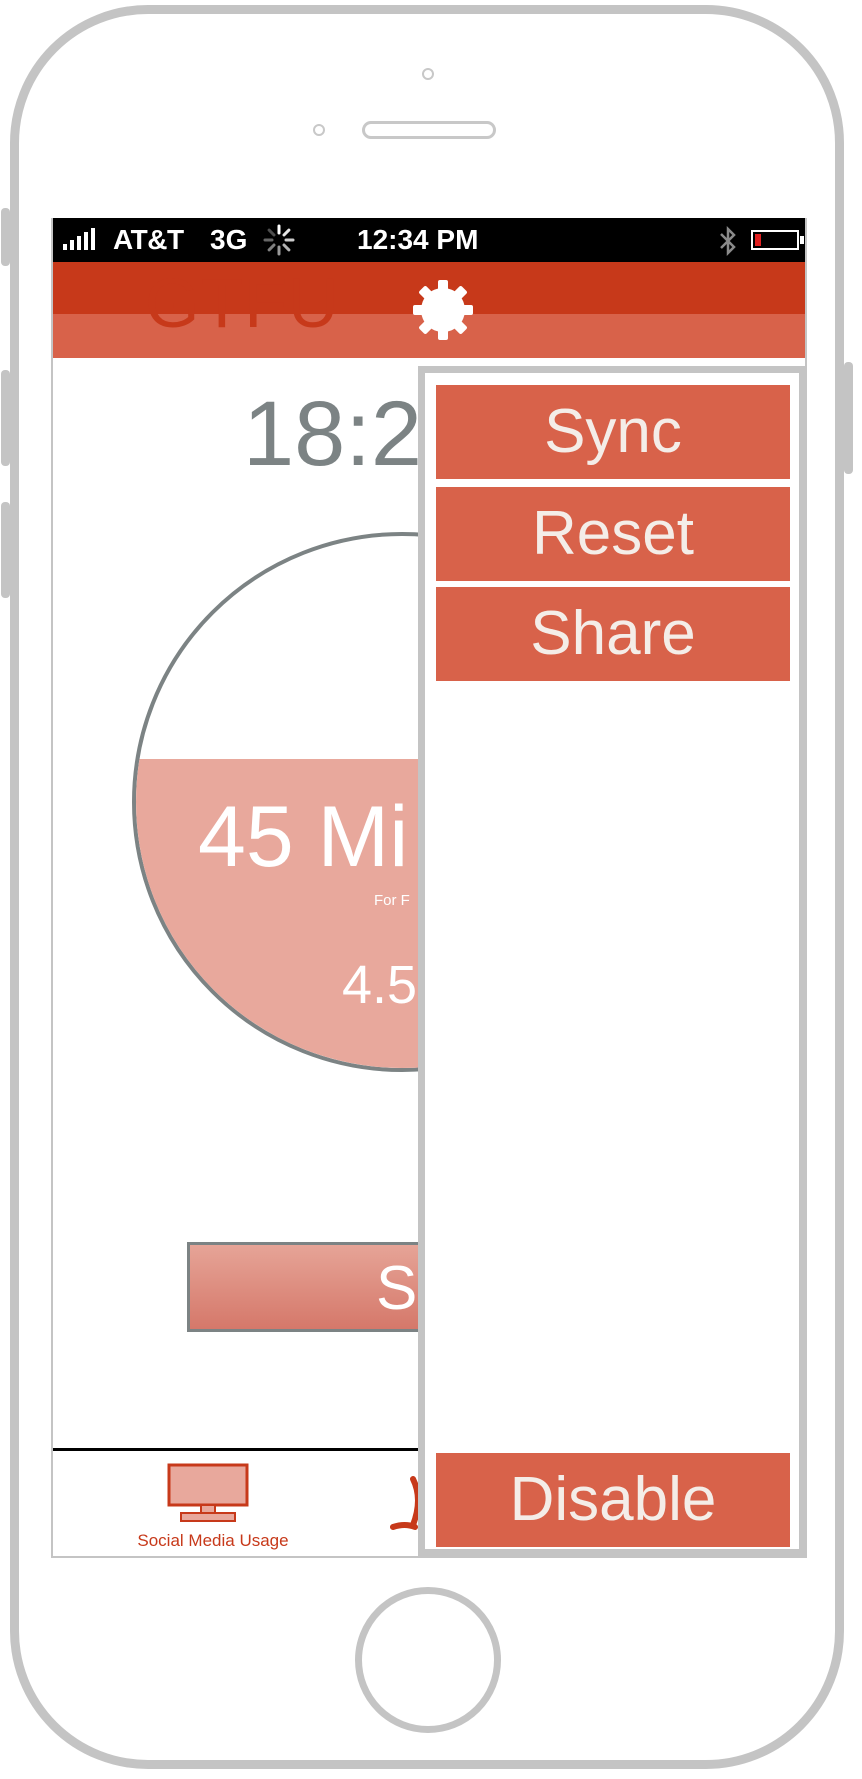 Image resolution: width=862 pixels, height=1779 pixels. I want to click on disable-button: Disable, so click(613, 1500).